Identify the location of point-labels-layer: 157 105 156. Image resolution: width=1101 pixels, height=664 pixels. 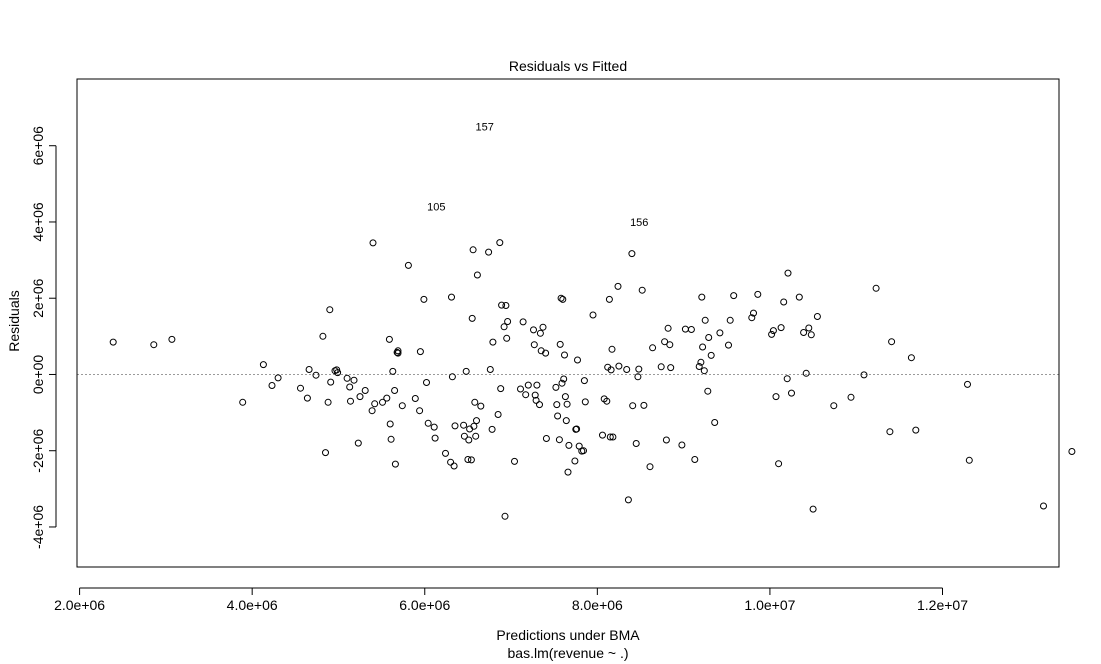
(537, 175).